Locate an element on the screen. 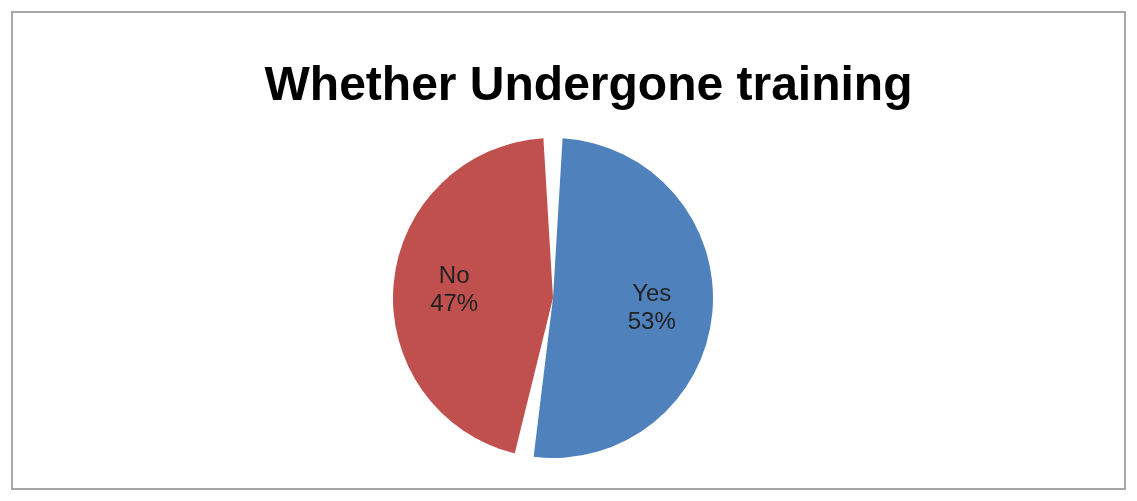  data-label: 47% is located at coordinates (454, 303).